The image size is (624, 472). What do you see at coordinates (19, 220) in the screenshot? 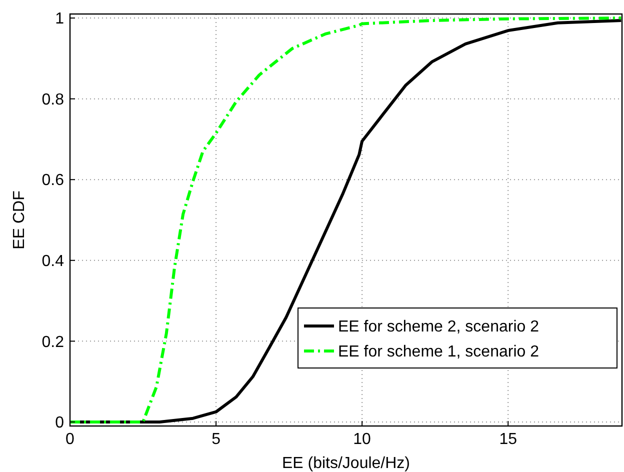
I see `y-axis-title: EE CDF` at bounding box center [19, 220].